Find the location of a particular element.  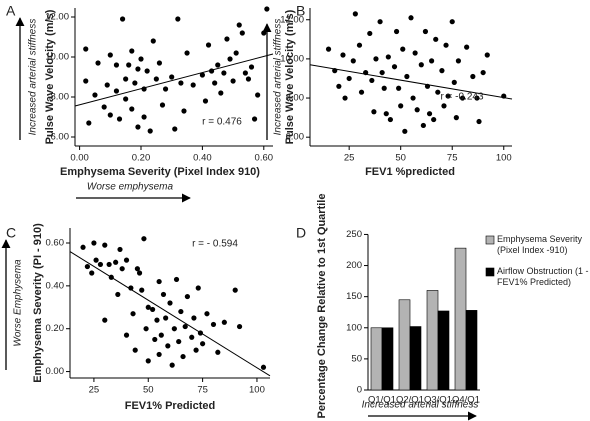

side-label: Worse Emphysema is located at coordinates (18, 303).